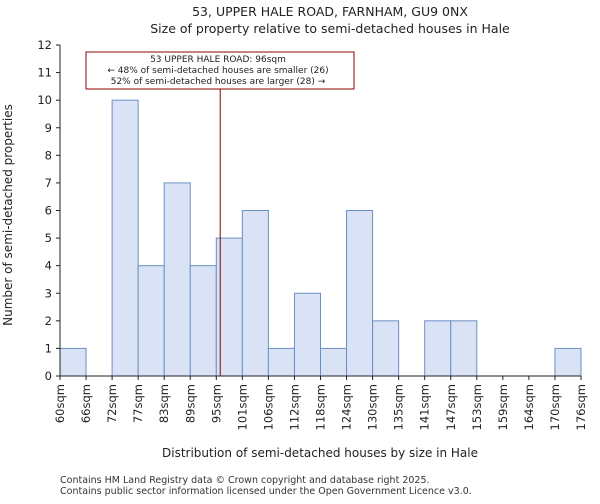  What do you see at coordinates (218, 60) in the screenshot?
I see `annotation-line-1: 53 UPPER HALE ROAD: 96sqm` at bounding box center [218, 60].